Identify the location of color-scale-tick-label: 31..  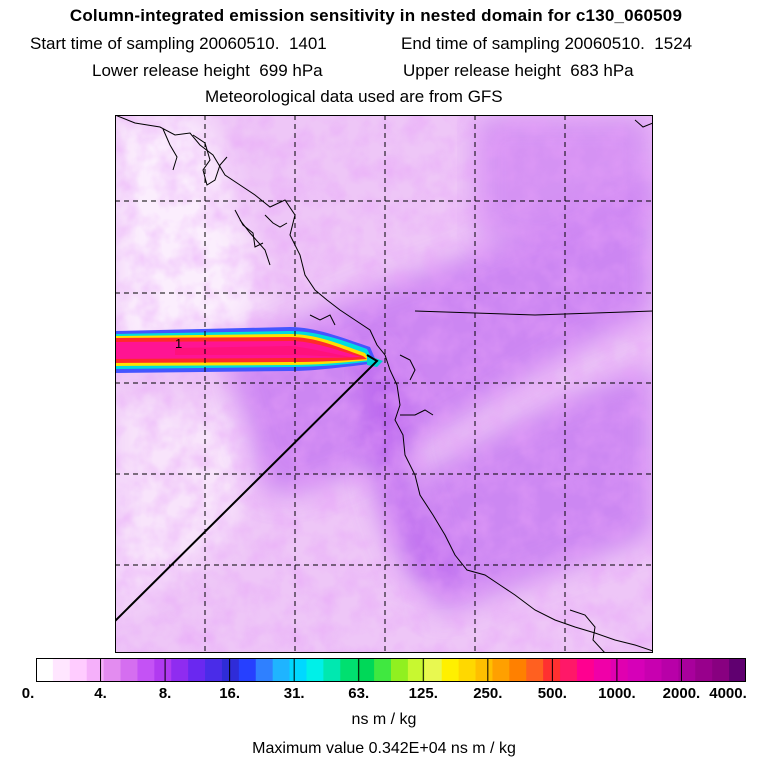
(294, 693).